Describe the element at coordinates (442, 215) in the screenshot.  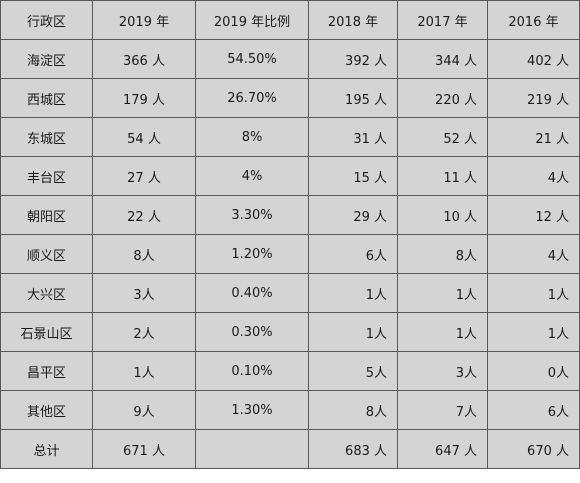
I see `cell-2017: 10 人` at that location.